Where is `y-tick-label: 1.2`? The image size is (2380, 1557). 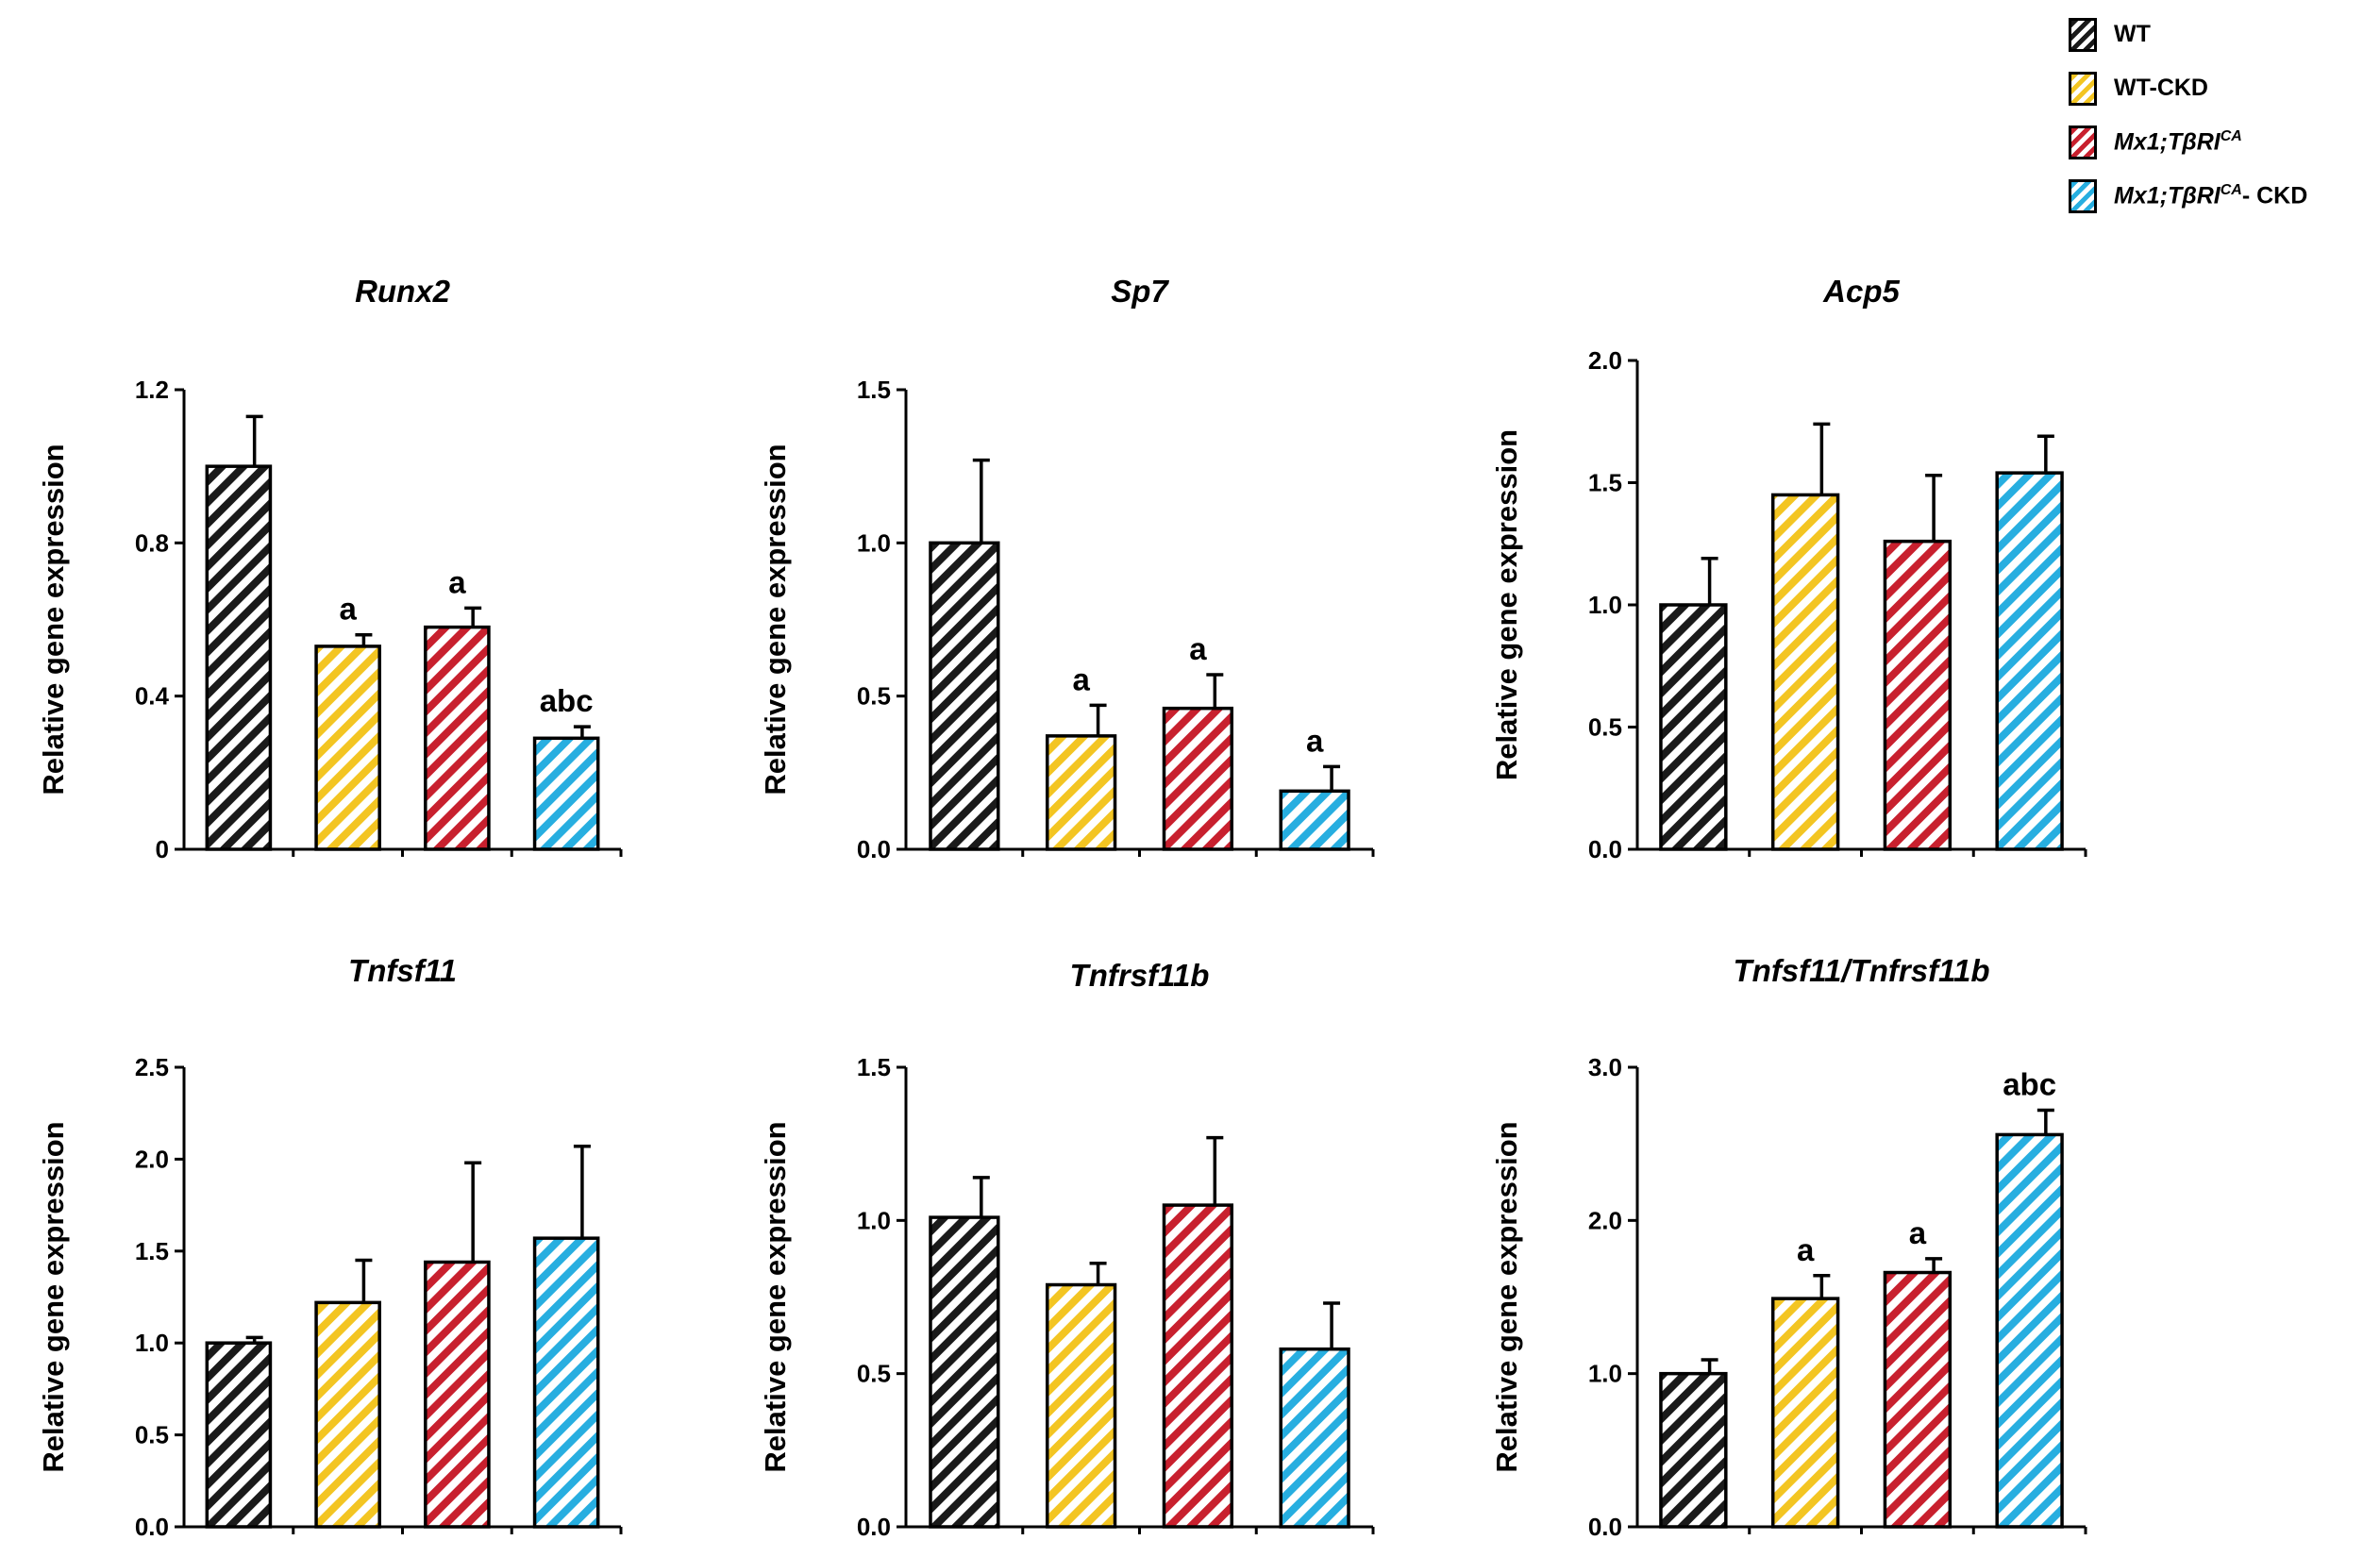 y-tick-label: 1.2 is located at coordinates (152, 390).